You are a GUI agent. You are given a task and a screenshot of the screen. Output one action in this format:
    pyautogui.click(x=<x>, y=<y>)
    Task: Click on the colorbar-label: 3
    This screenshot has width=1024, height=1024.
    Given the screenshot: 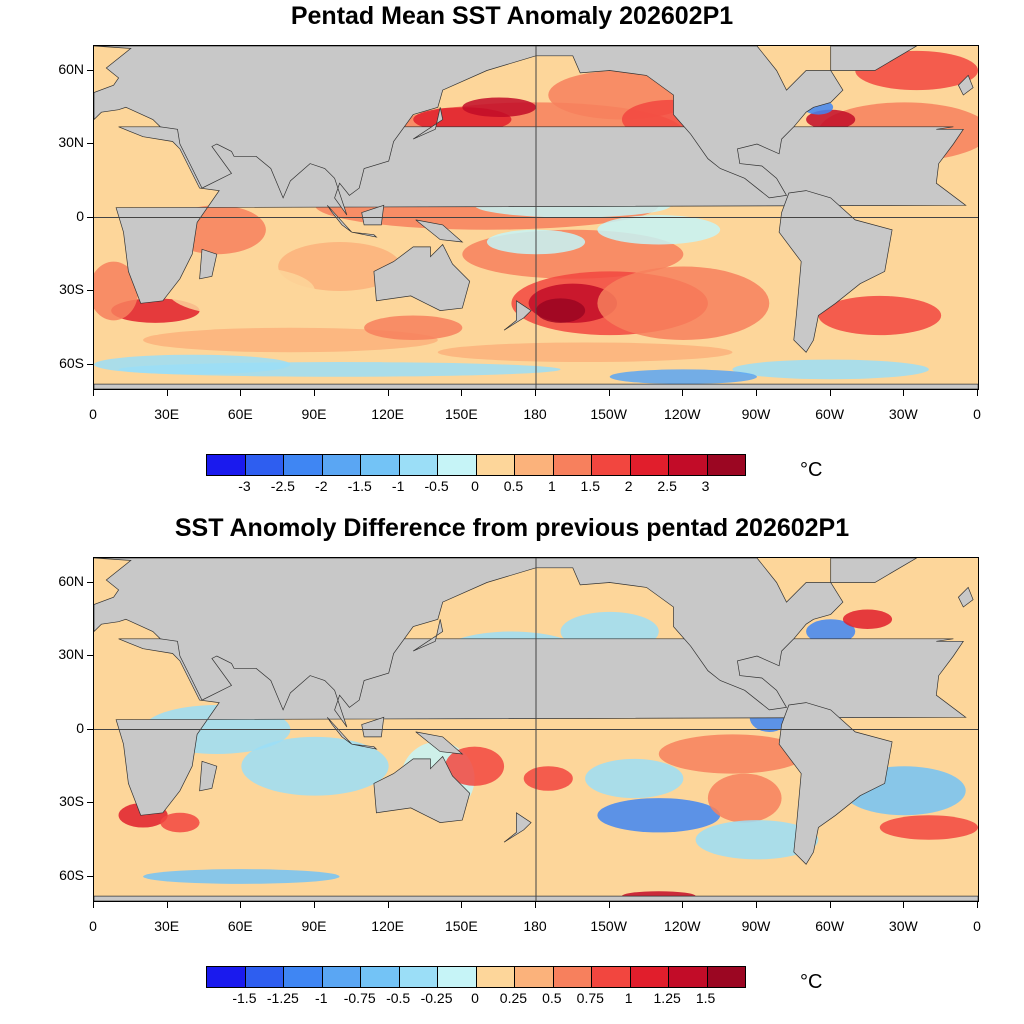 What is the action you would take?
    pyautogui.click(x=705, y=486)
    